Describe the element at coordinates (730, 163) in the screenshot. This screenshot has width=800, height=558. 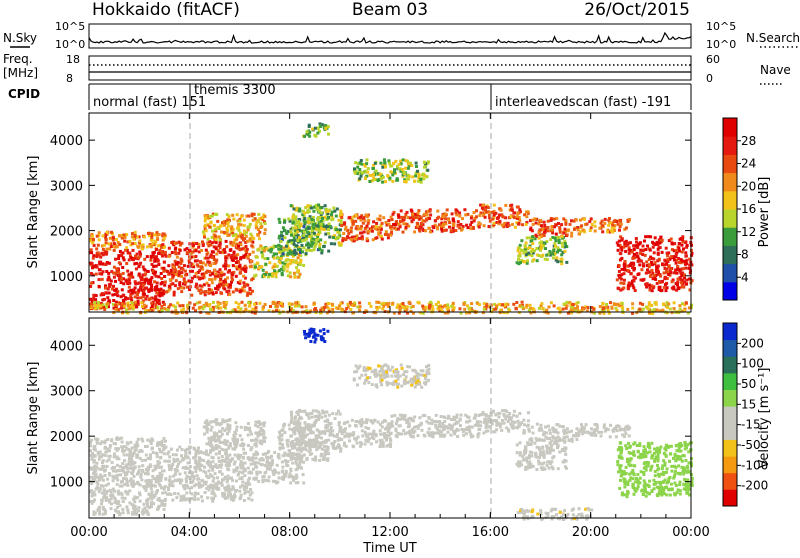
I see `colorbar-band` at that location.